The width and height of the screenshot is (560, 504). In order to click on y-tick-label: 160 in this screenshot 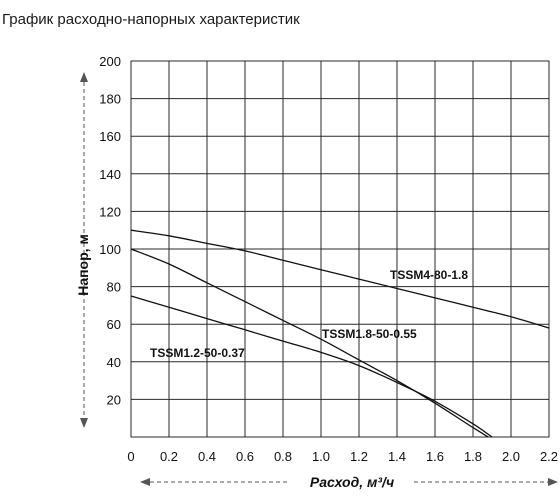, I will do `click(110, 136)`.